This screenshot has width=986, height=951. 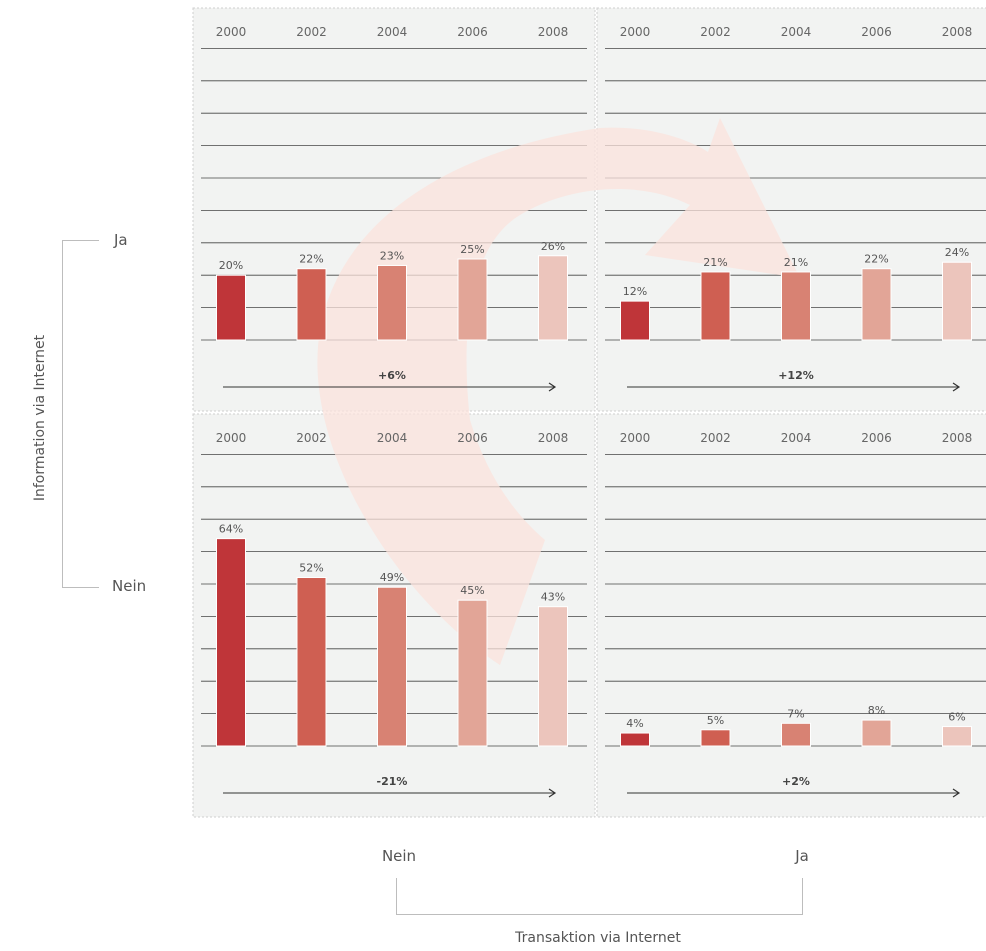 What do you see at coordinates (796, 375) in the screenshot?
I see `change-label: +12%` at bounding box center [796, 375].